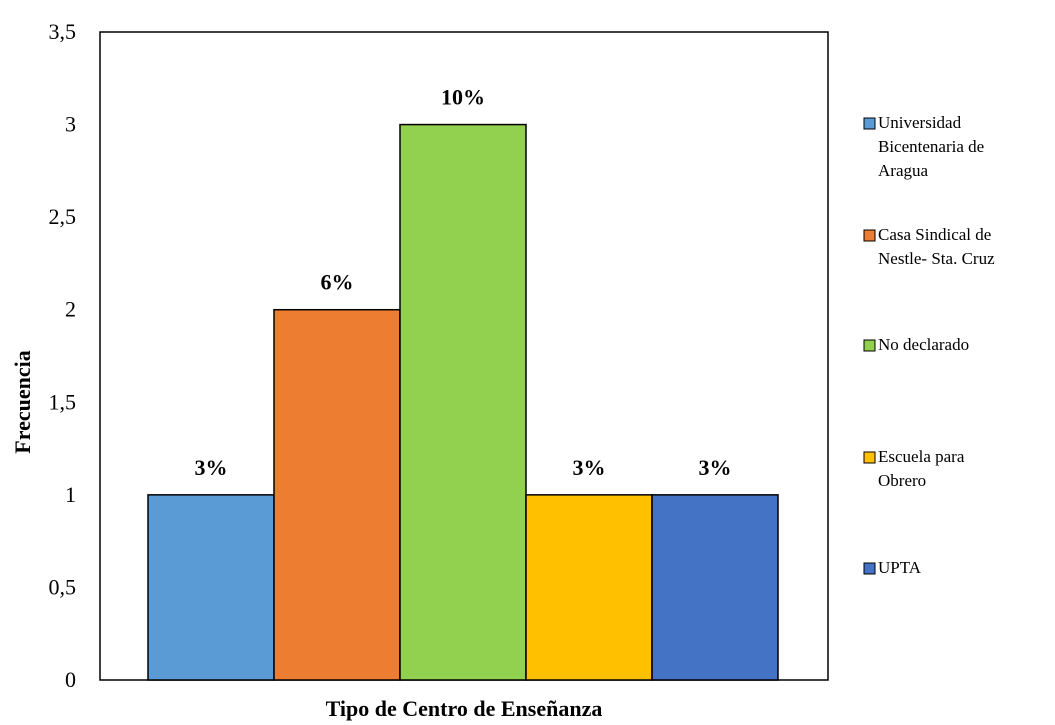 The height and width of the screenshot is (725, 1055). Describe the element at coordinates (923, 344) in the screenshot. I see `legend-entry-label: No declarado` at that location.